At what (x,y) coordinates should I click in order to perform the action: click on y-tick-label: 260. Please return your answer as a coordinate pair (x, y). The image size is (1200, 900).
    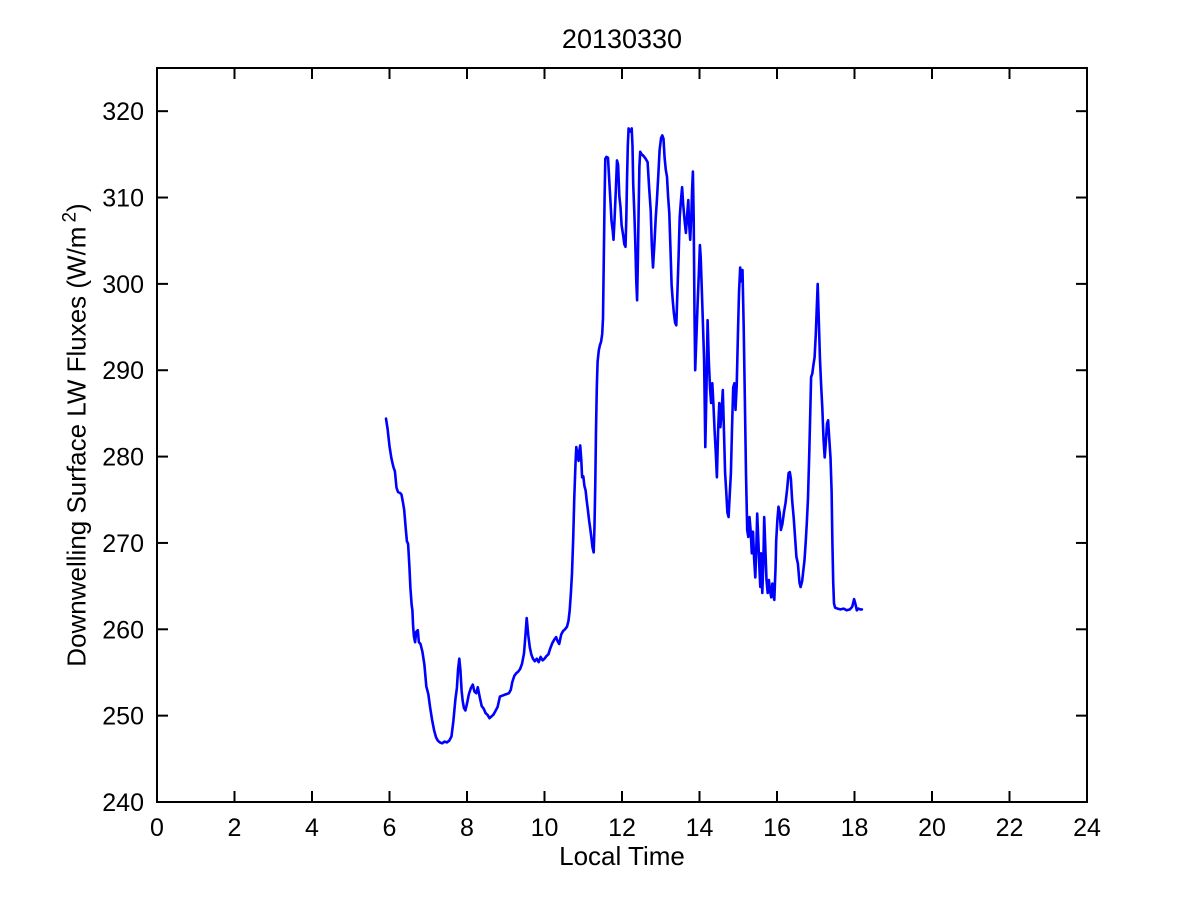
    Looking at the image, I should click on (123, 630).